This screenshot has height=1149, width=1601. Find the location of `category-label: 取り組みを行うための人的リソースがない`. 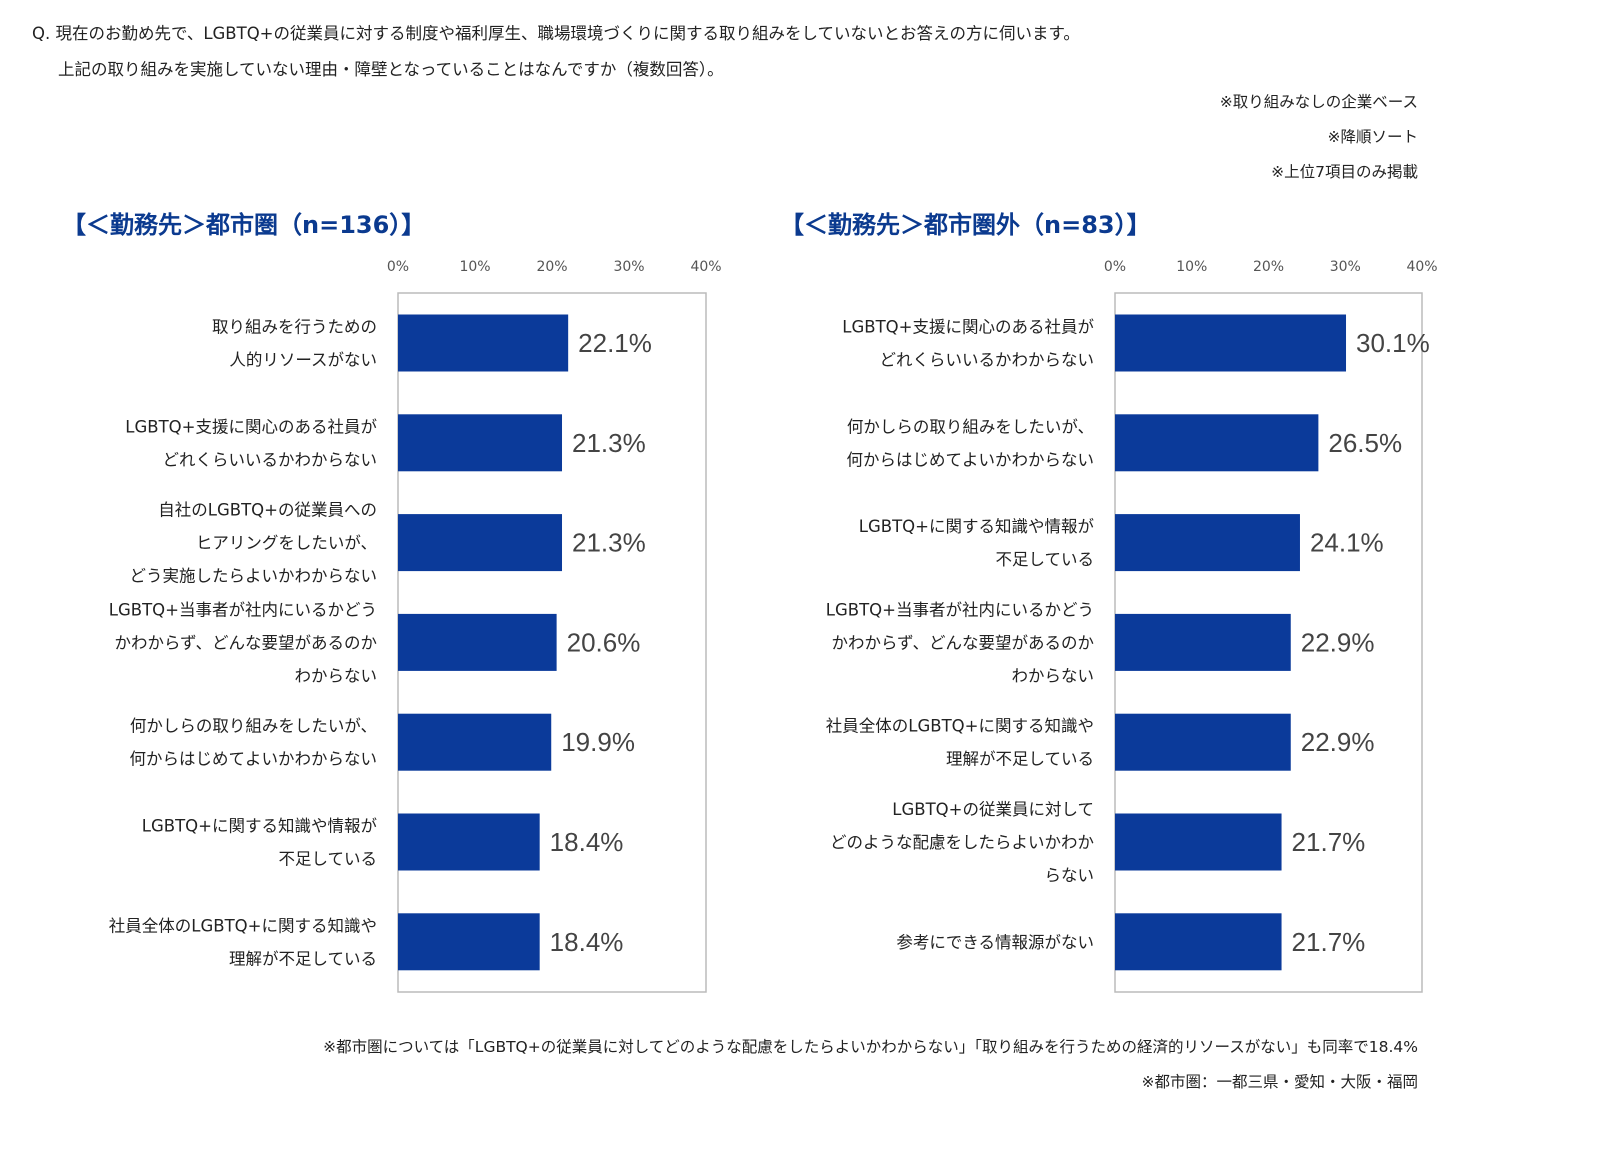

category-label: 取り組みを行うための人的リソースがない is located at coordinates (294, 344).